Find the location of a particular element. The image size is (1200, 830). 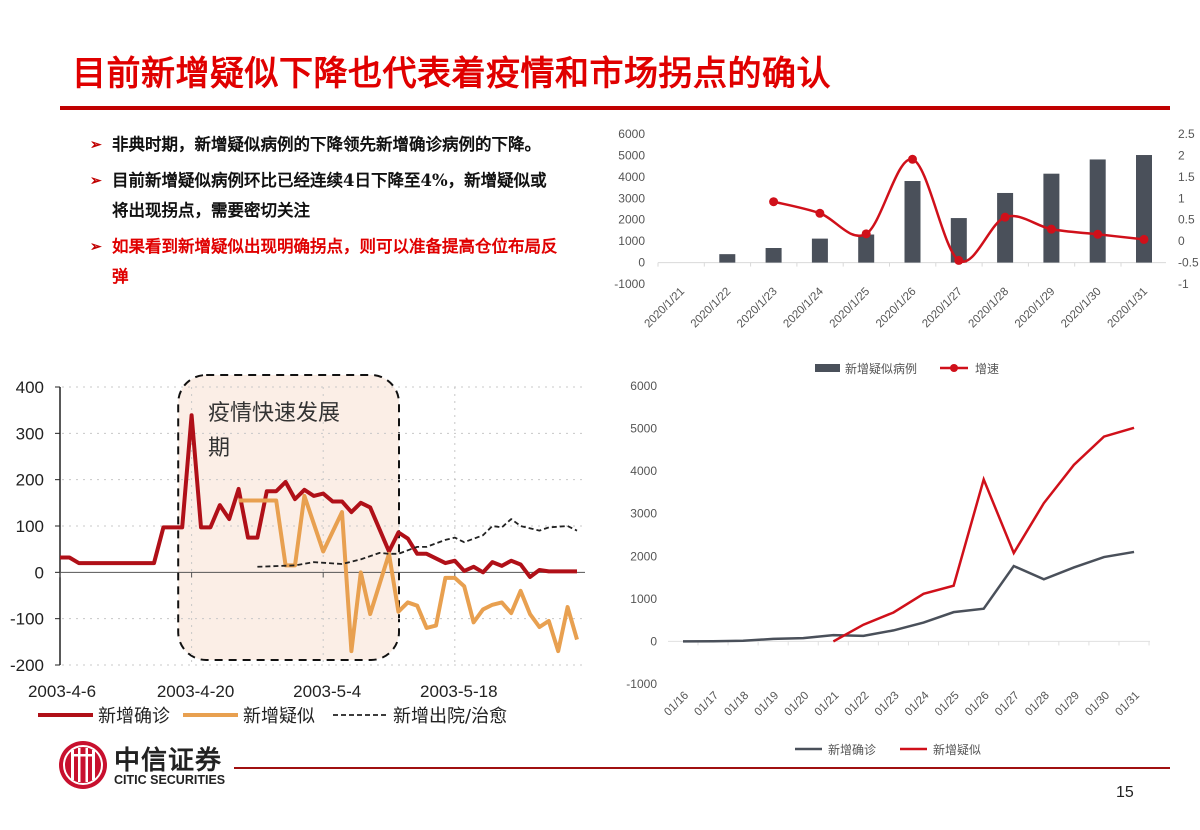

y-tick-right: -0.5 is located at coordinates (1188, 263).